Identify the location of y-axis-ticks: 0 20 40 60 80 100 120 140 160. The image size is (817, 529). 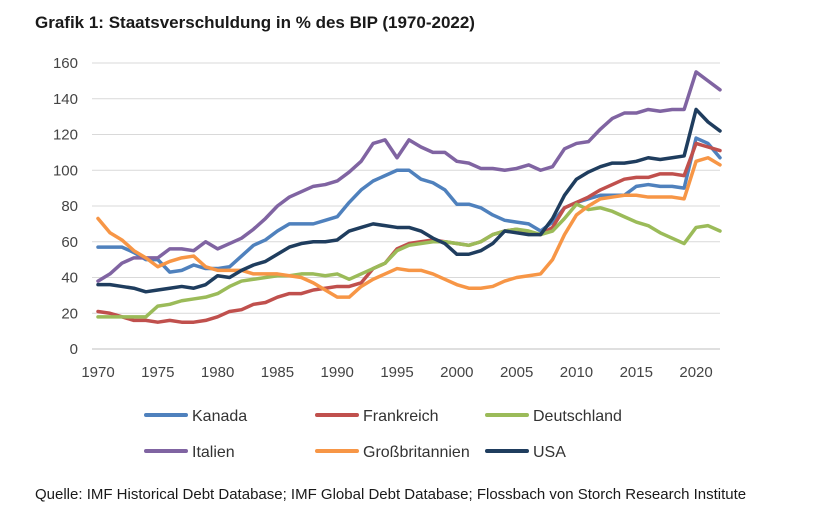
(65, 206).